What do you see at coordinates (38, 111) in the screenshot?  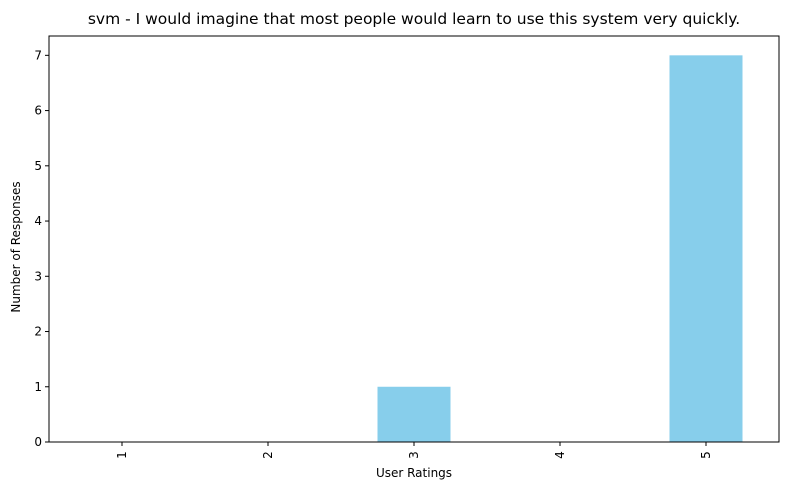 I see `y-tick-label: 6` at bounding box center [38, 111].